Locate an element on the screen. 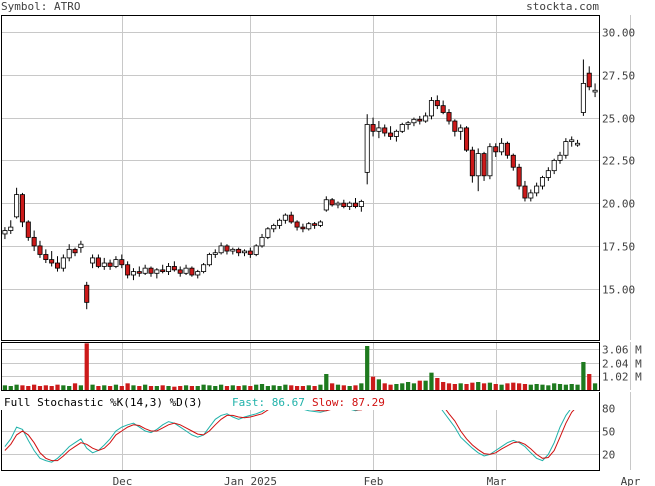  stoch-fast-label: Fast: 86.67 is located at coordinates (268, 402).